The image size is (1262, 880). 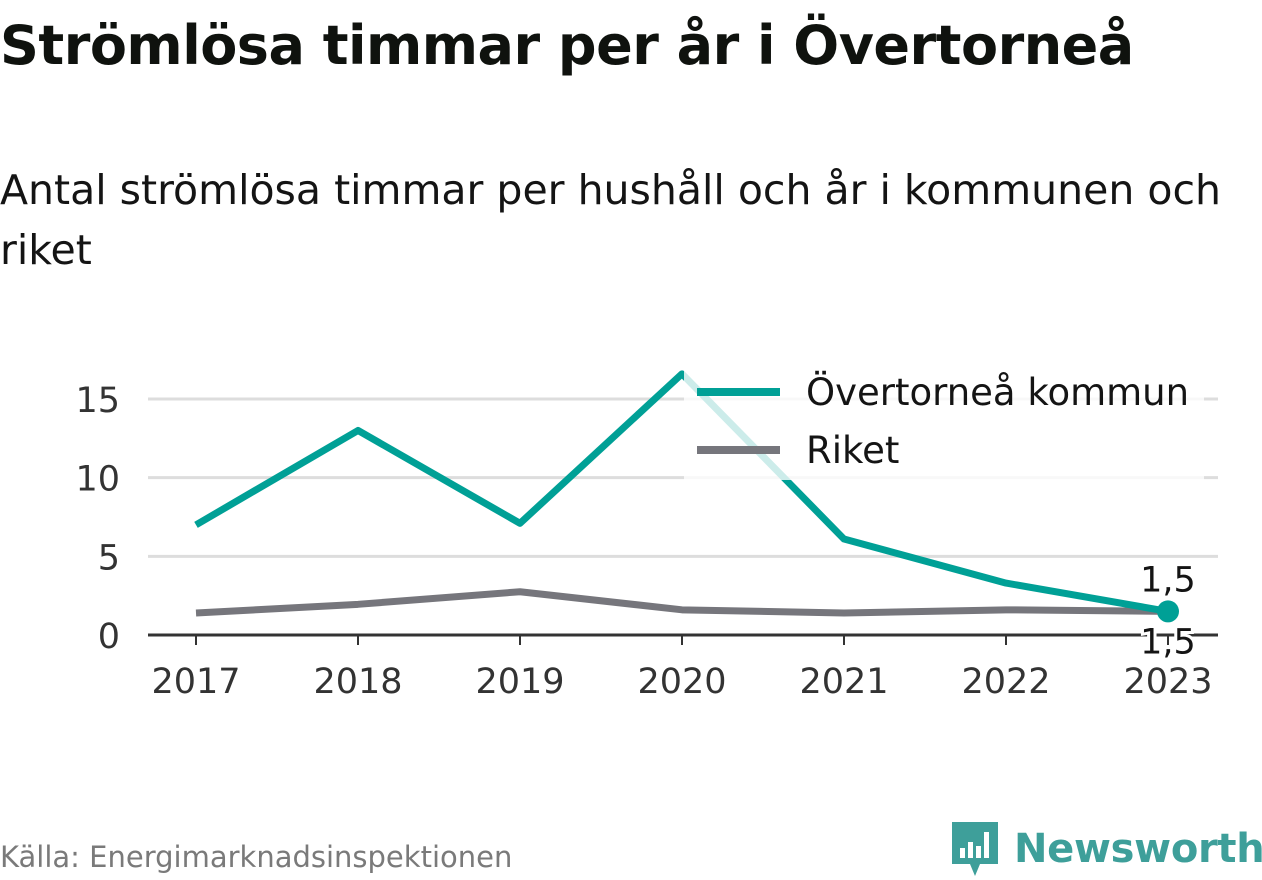 I want to click on x-tick-label: 2018, so click(x=357, y=682).